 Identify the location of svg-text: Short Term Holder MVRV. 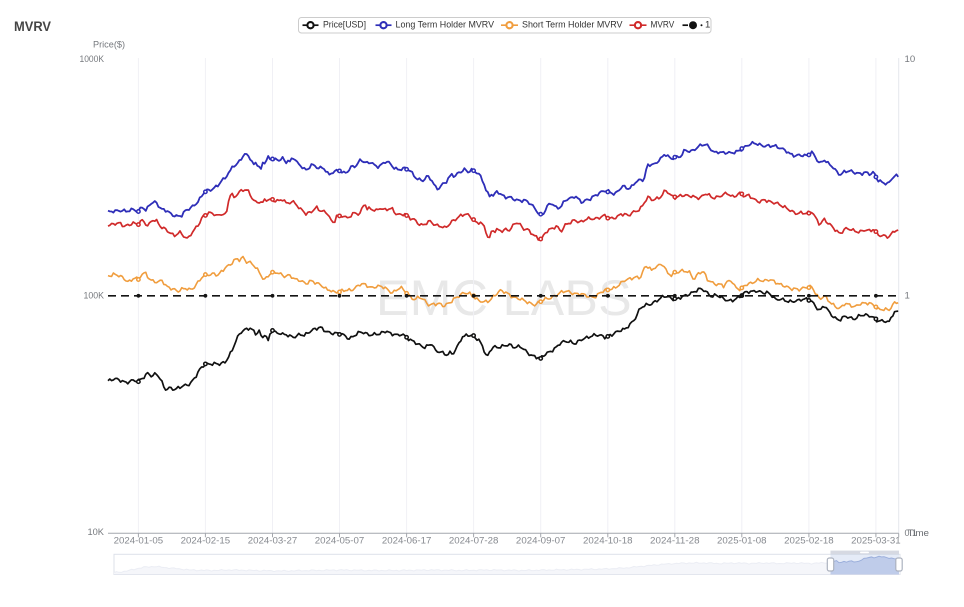
(572, 25).